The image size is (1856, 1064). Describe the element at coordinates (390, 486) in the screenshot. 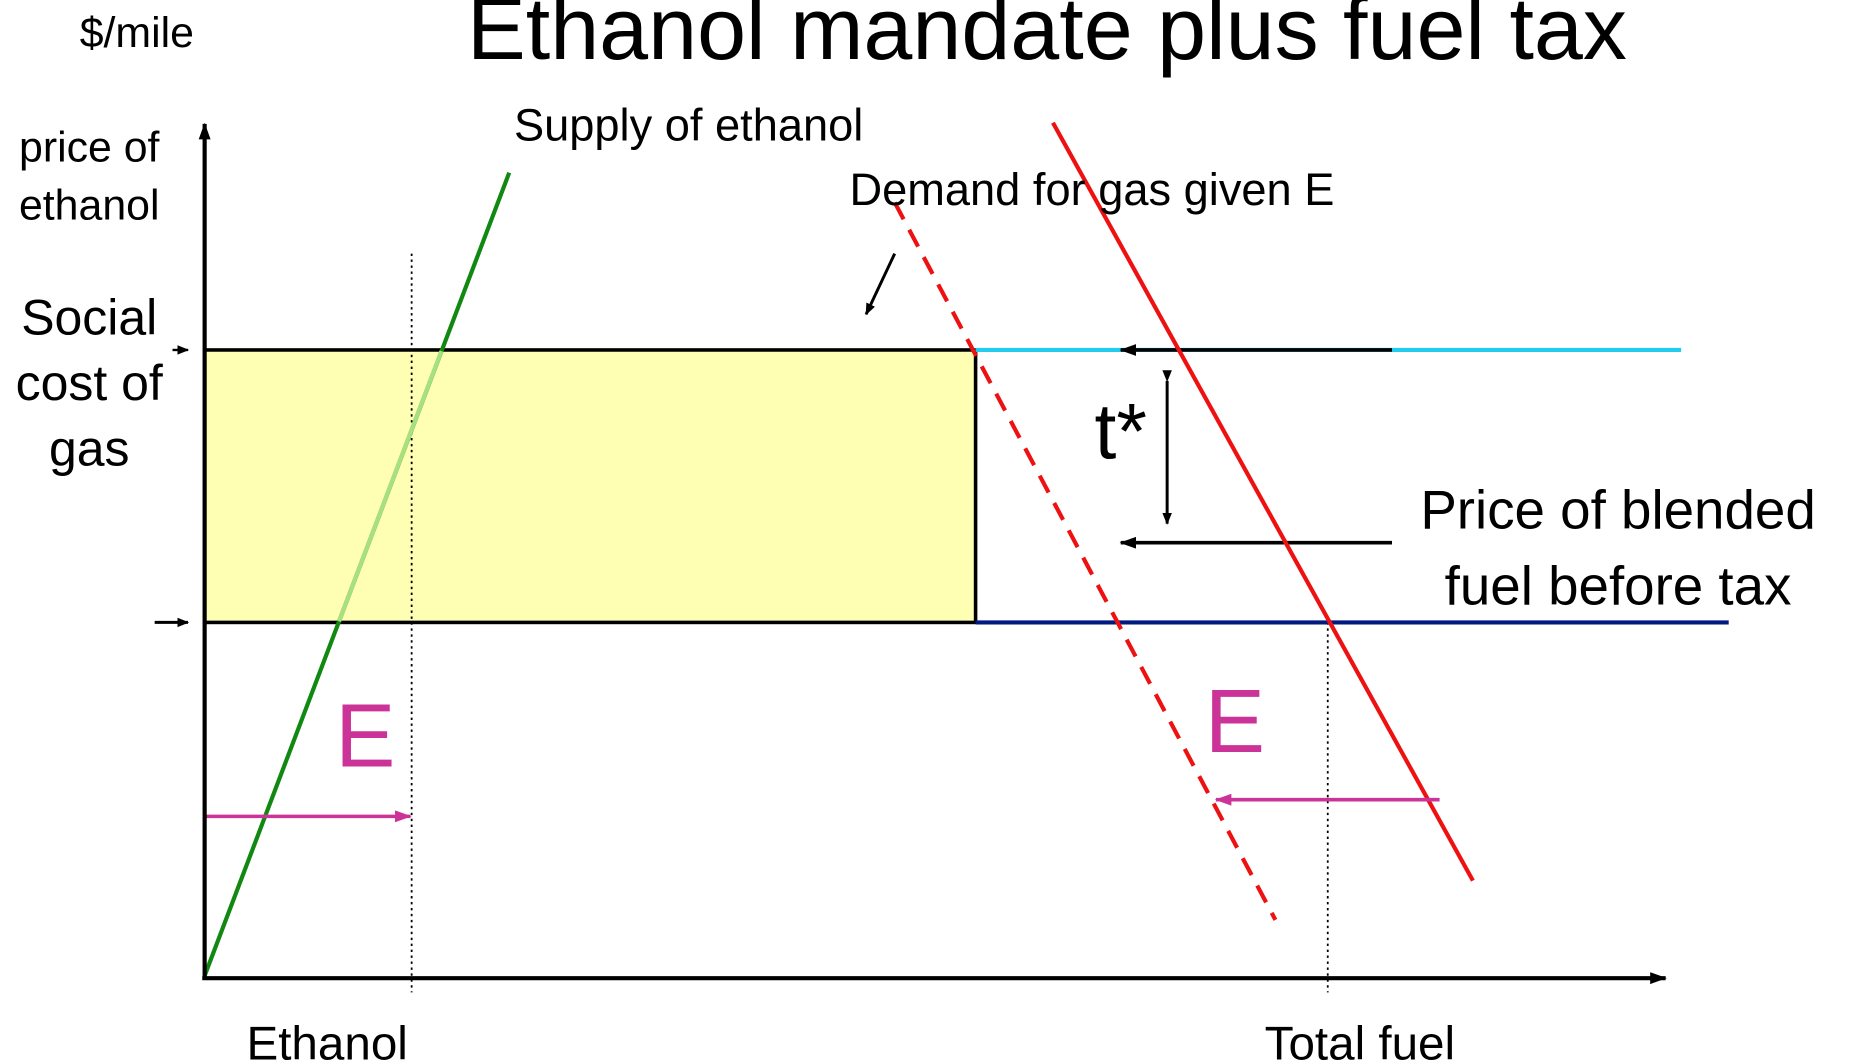

I see `supply-curve-highlight` at that location.